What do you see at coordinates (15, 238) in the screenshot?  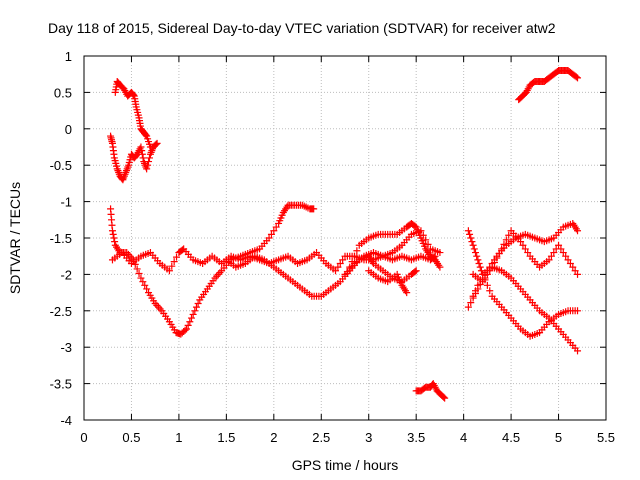 I see `y-axis-title: SDTVAR / TECUs` at bounding box center [15, 238].